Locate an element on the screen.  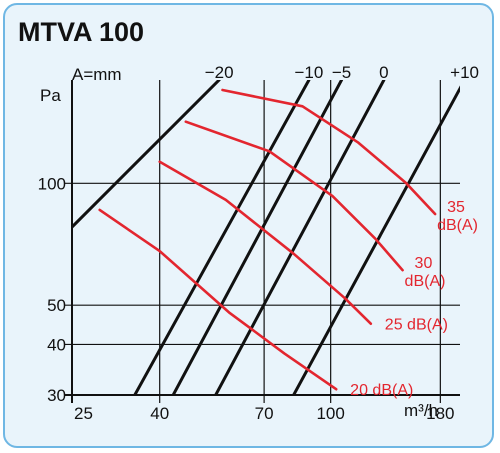
damper-label: +10 is located at coordinates (464, 72).